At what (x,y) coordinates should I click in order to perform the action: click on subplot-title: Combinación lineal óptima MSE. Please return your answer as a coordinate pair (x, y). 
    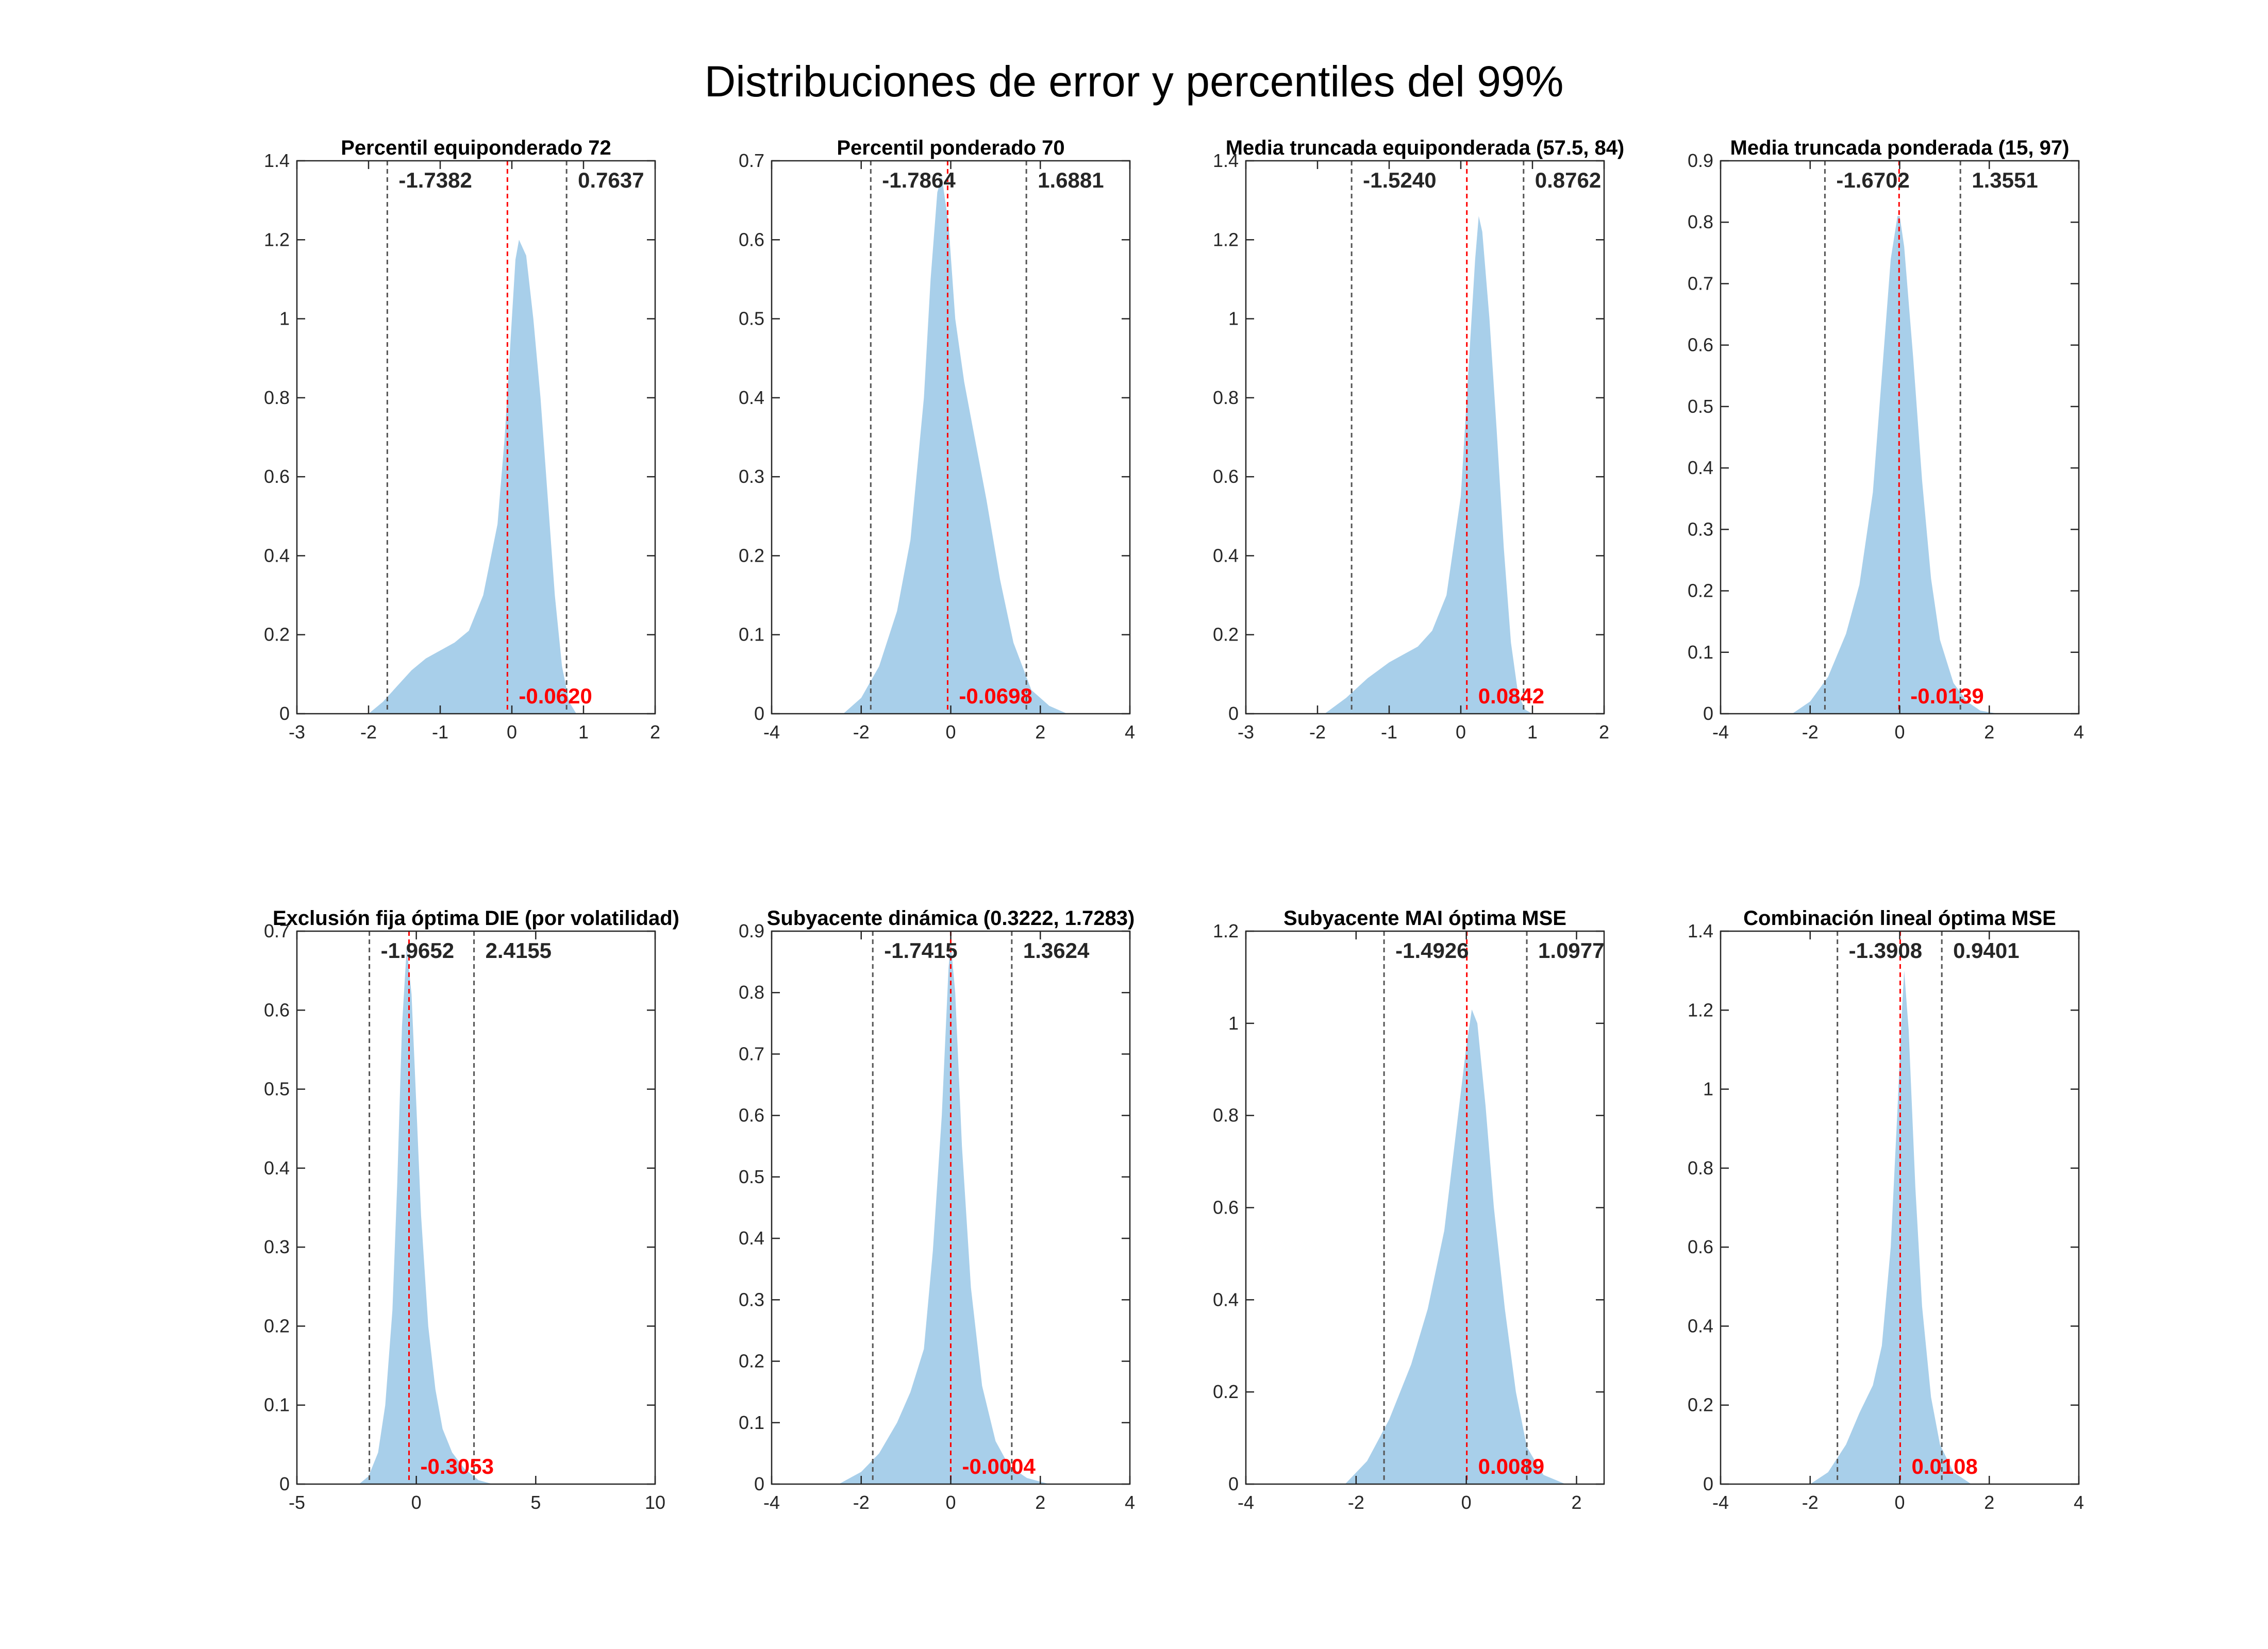
    Looking at the image, I should click on (1899, 918).